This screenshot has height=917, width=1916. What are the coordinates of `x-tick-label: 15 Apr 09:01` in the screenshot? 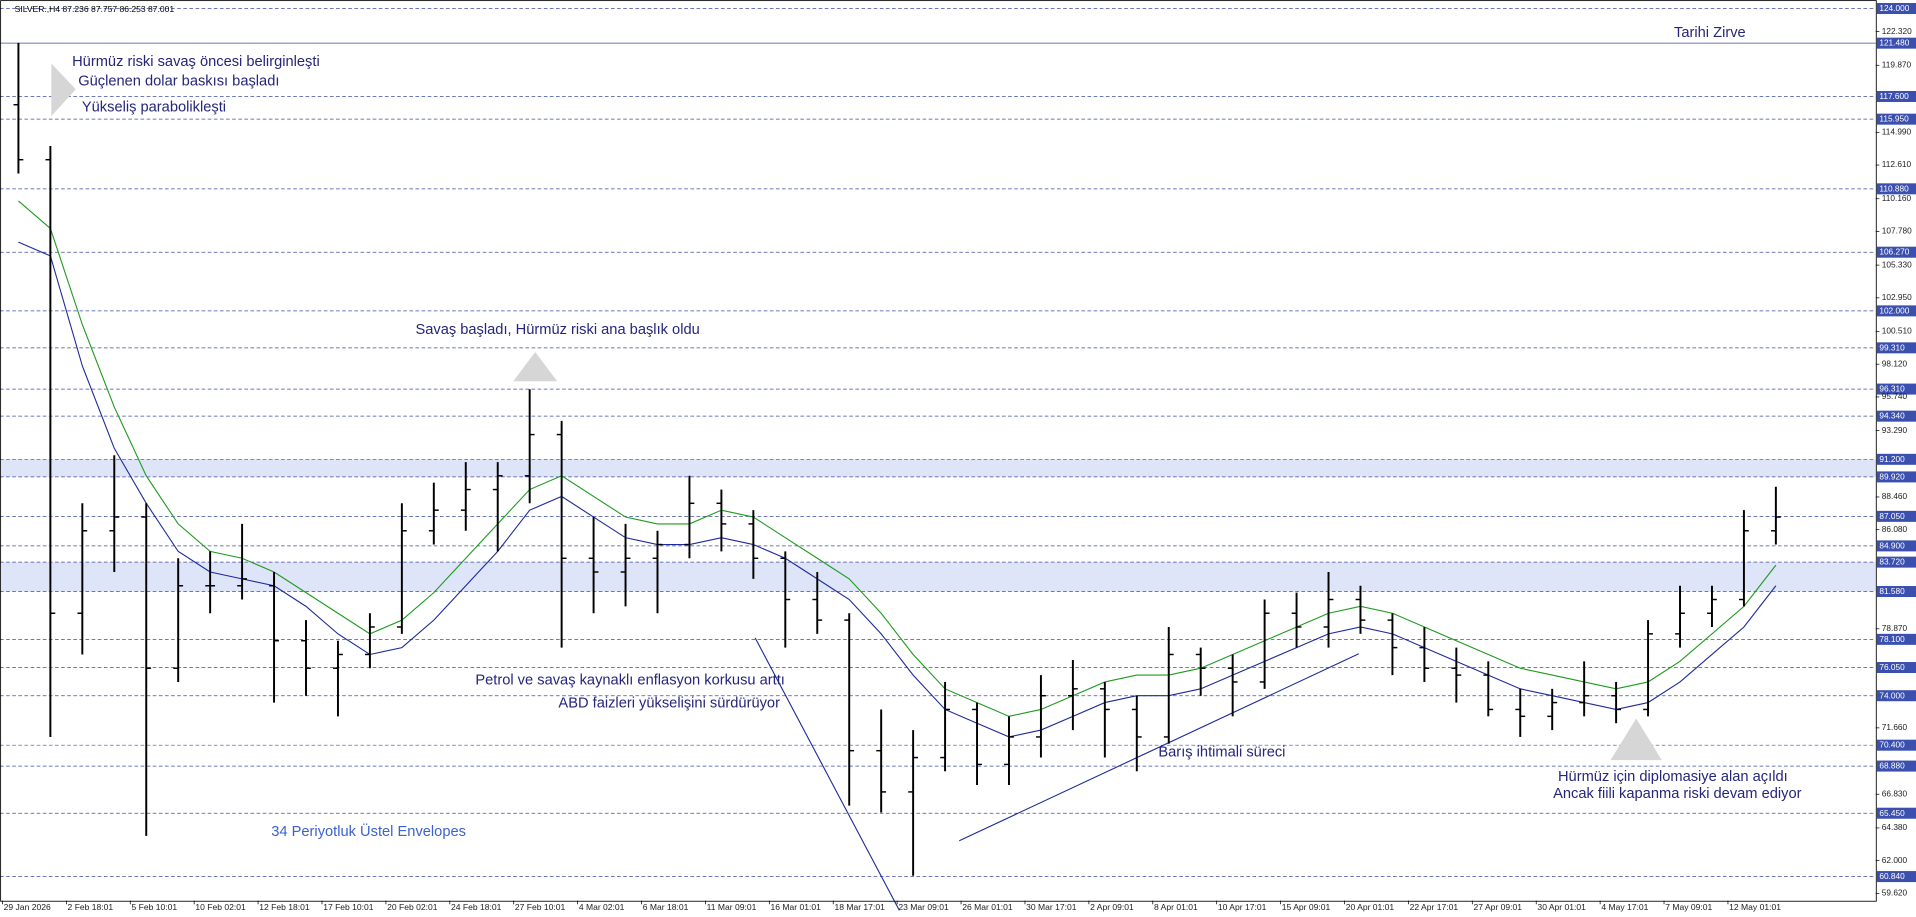 It's located at (1306, 907).